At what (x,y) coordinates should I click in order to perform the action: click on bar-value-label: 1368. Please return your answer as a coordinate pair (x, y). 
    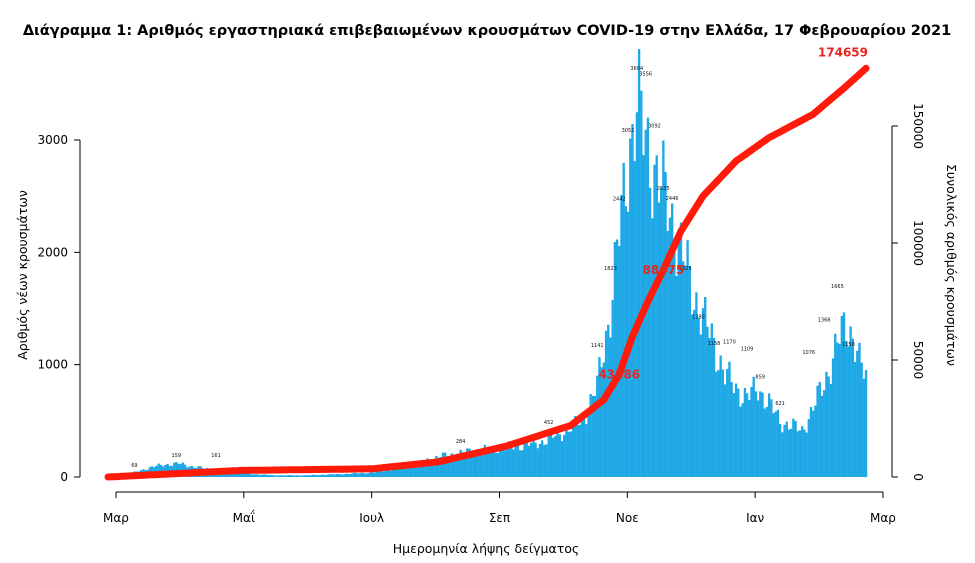
    Looking at the image, I should click on (824, 320).